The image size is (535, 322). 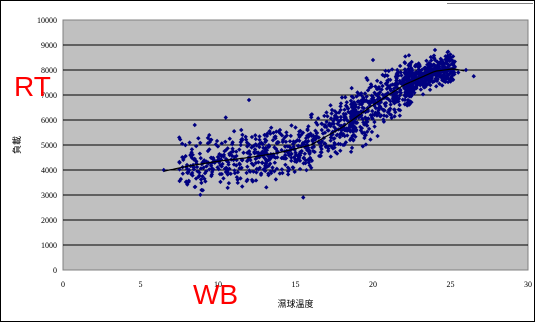 What do you see at coordinates (451, 284) in the screenshot?
I see `x-tick-label: 25` at bounding box center [451, 284].